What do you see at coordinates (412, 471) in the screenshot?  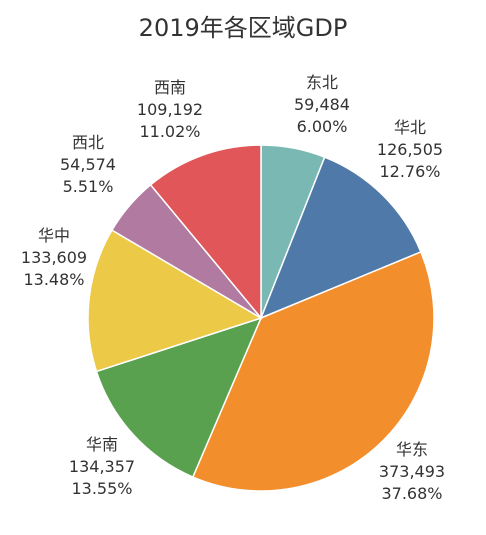 I see `slice-label-value-huadong: 373,493` at bounding box center [412, 471].